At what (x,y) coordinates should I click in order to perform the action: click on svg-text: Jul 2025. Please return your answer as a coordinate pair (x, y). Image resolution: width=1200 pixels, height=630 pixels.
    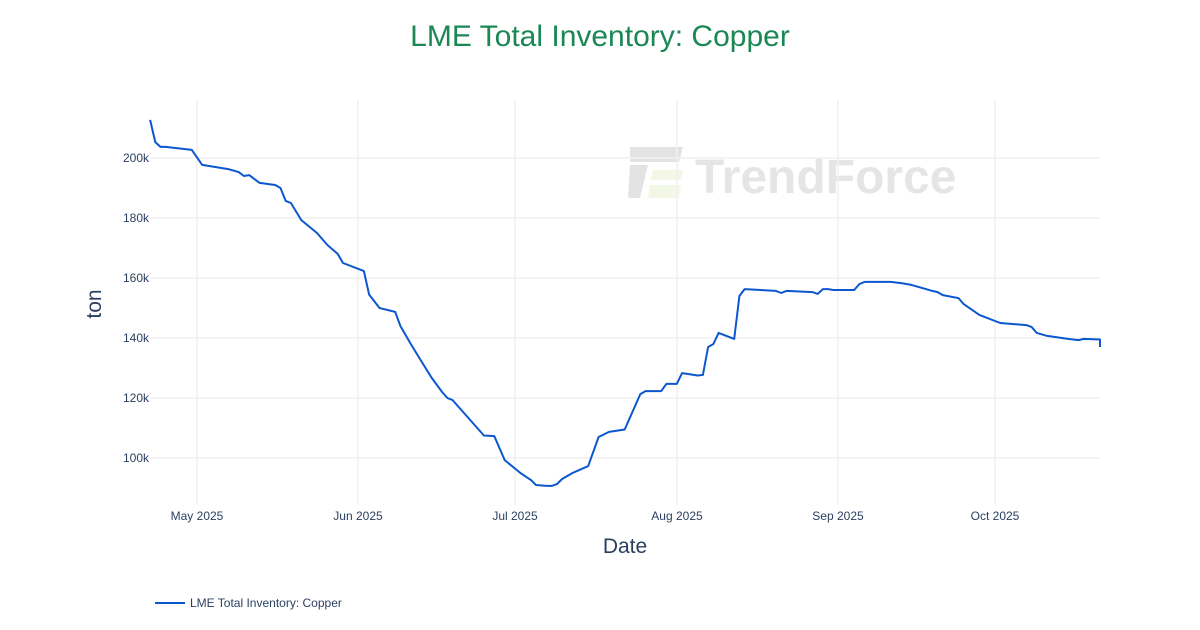
    Looking at the image, I should click on (515, 516).